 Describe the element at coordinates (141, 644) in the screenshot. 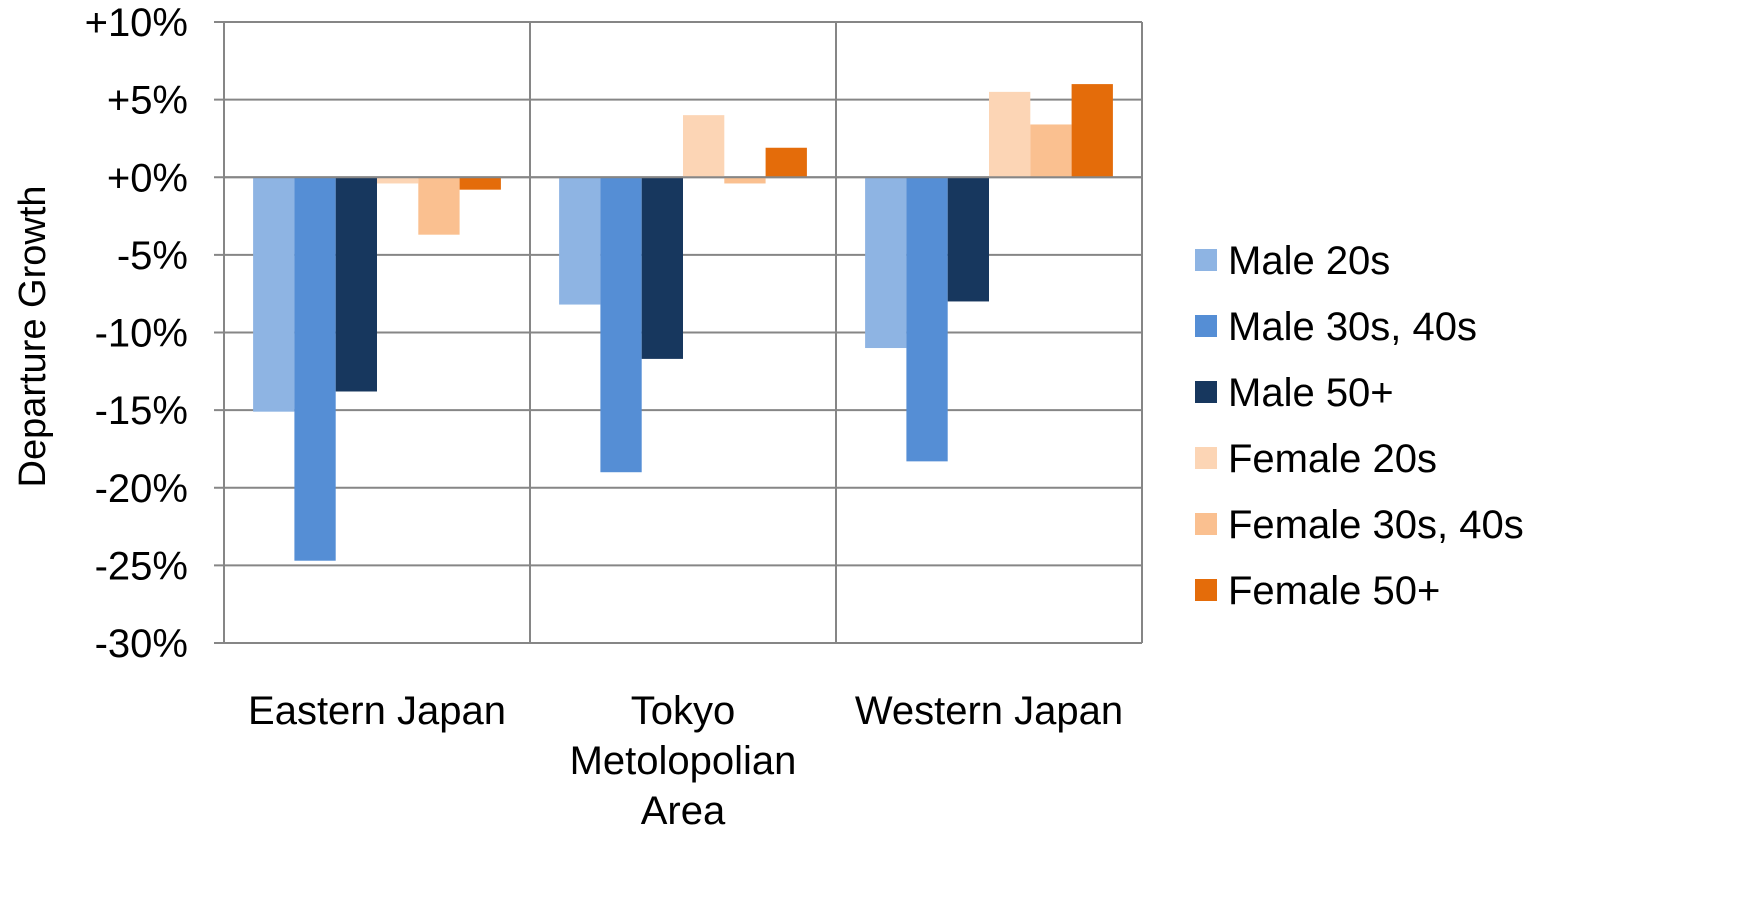

I see `y-tick-label: -30%` at that location.